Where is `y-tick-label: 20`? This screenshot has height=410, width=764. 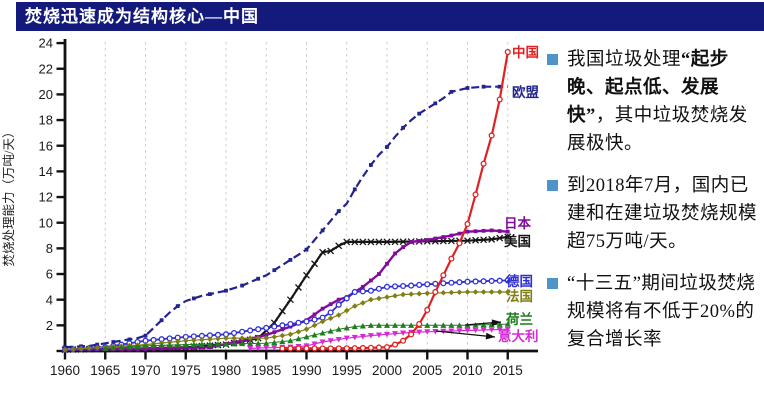 y-tick-label: 20 is located at coordinates (46, 94).